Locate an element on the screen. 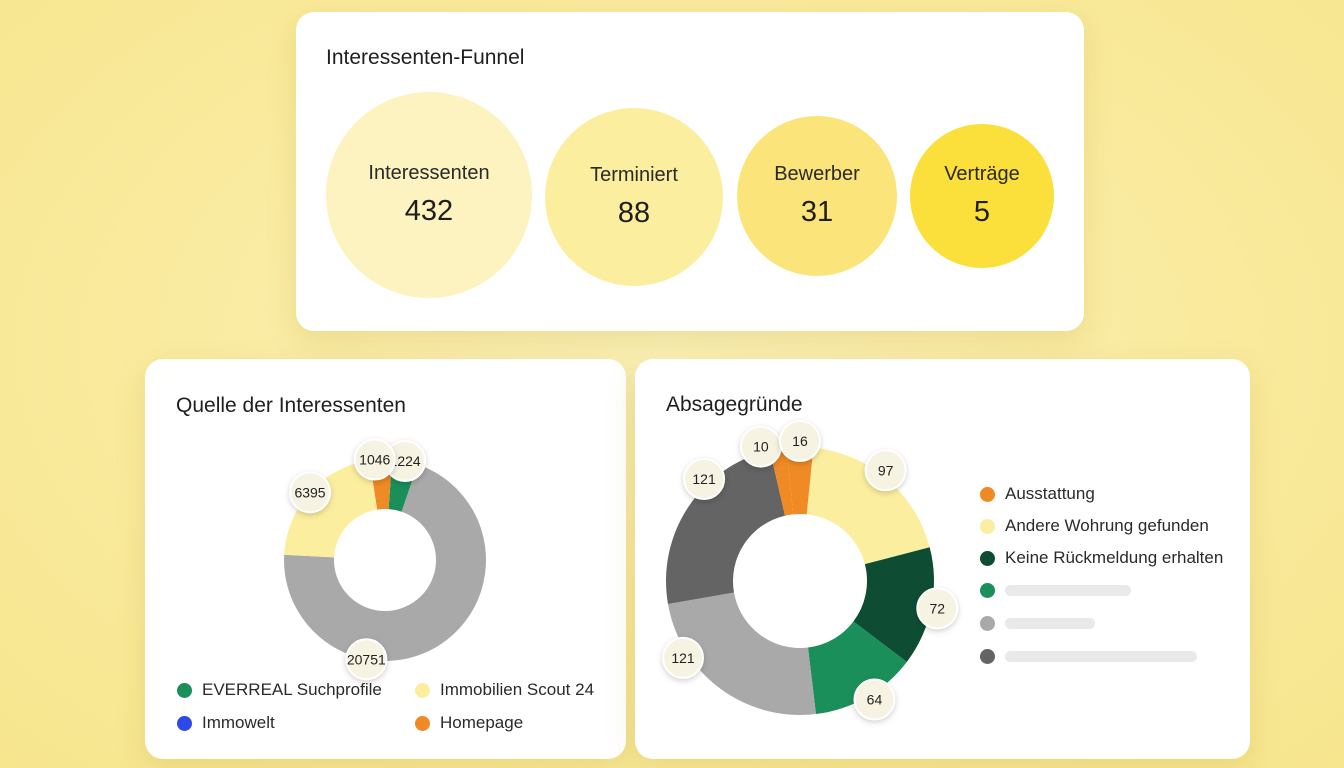 Image resolution: width=1344 pixels, height=768 pixels. data-label: 6395 is located at coordinates (309, 492).